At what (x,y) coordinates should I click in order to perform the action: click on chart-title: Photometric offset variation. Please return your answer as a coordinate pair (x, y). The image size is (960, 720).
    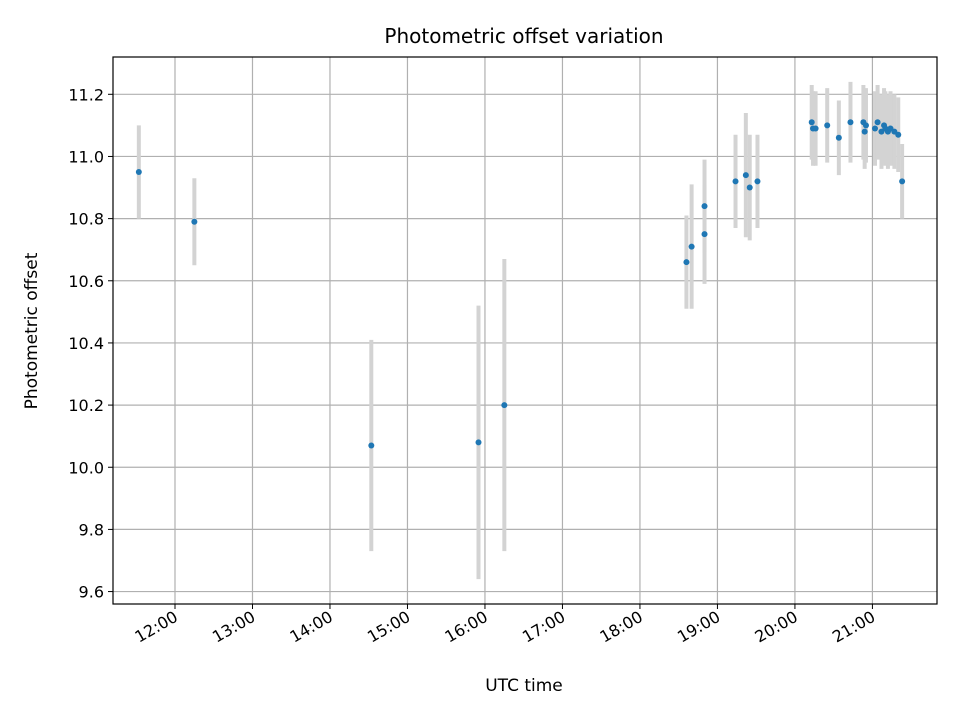
    Looking at the image, I should click on (523, 36).